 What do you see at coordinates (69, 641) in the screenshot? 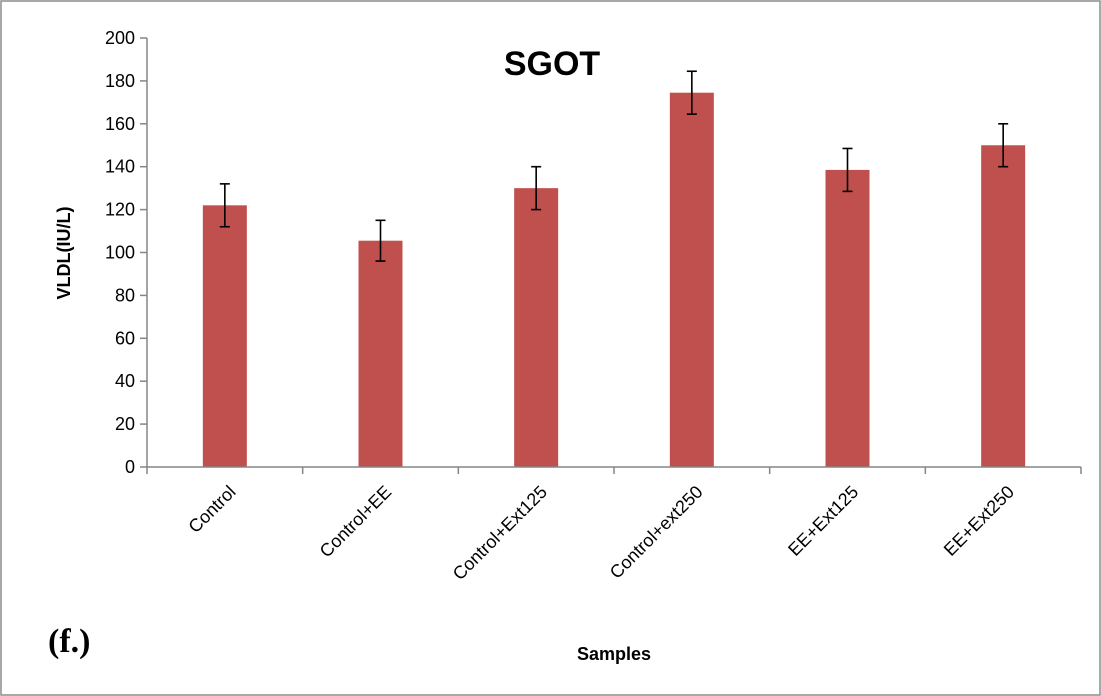
I see `panel-label: (f.)` at bounding box center [69, 641].